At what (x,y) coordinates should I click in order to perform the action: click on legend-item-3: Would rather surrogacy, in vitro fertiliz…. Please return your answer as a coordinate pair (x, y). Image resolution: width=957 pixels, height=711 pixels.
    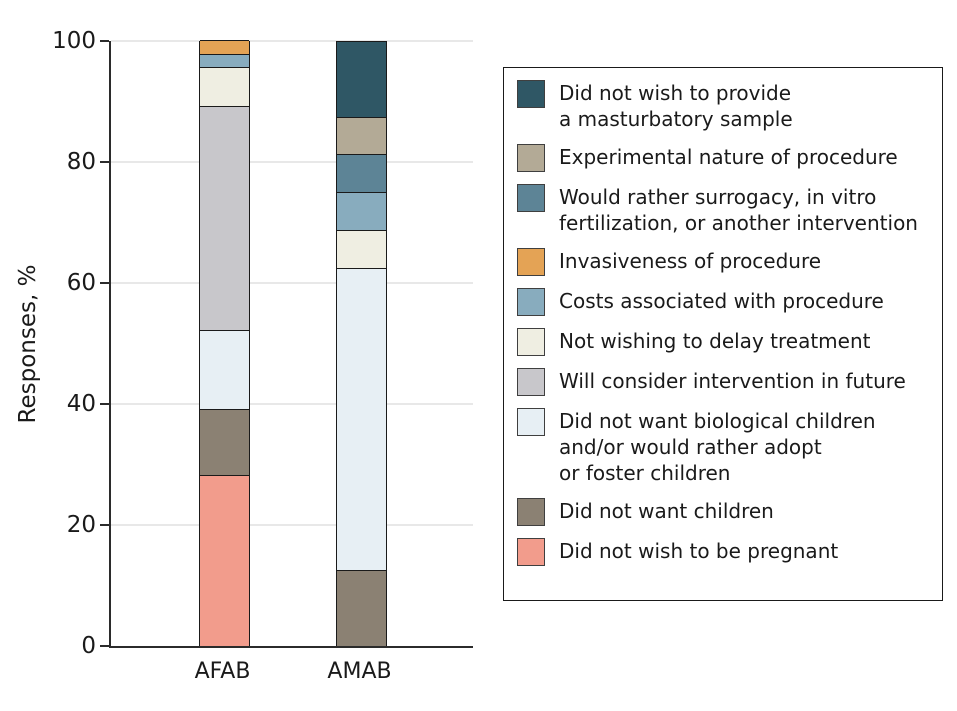
    Looking at the image, I should click on (724, 210).